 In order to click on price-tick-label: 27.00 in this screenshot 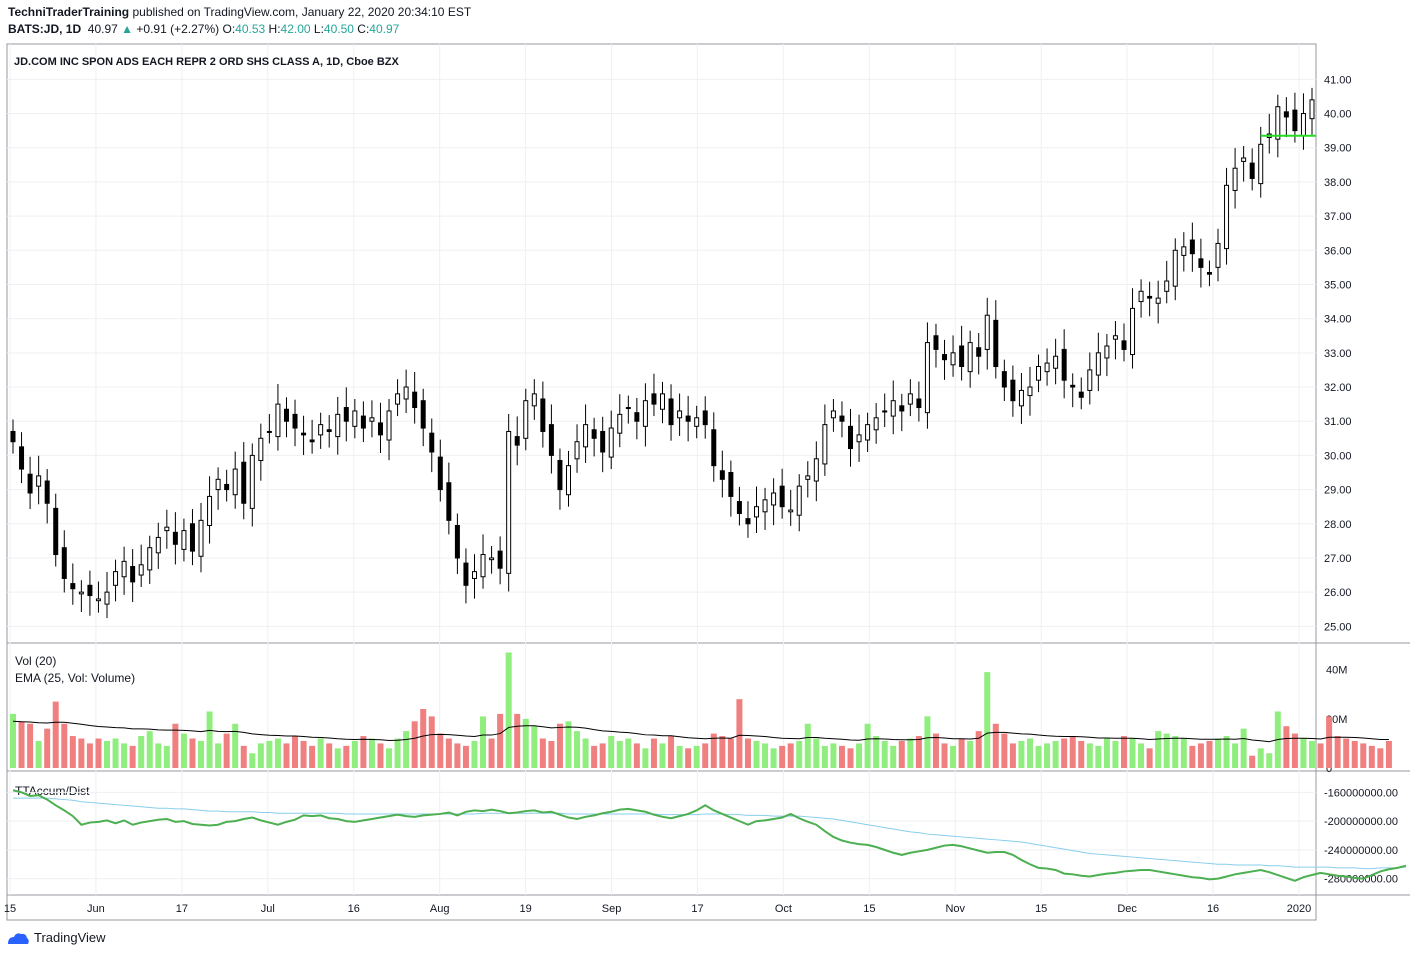, I will do `click(1338, 559)`.